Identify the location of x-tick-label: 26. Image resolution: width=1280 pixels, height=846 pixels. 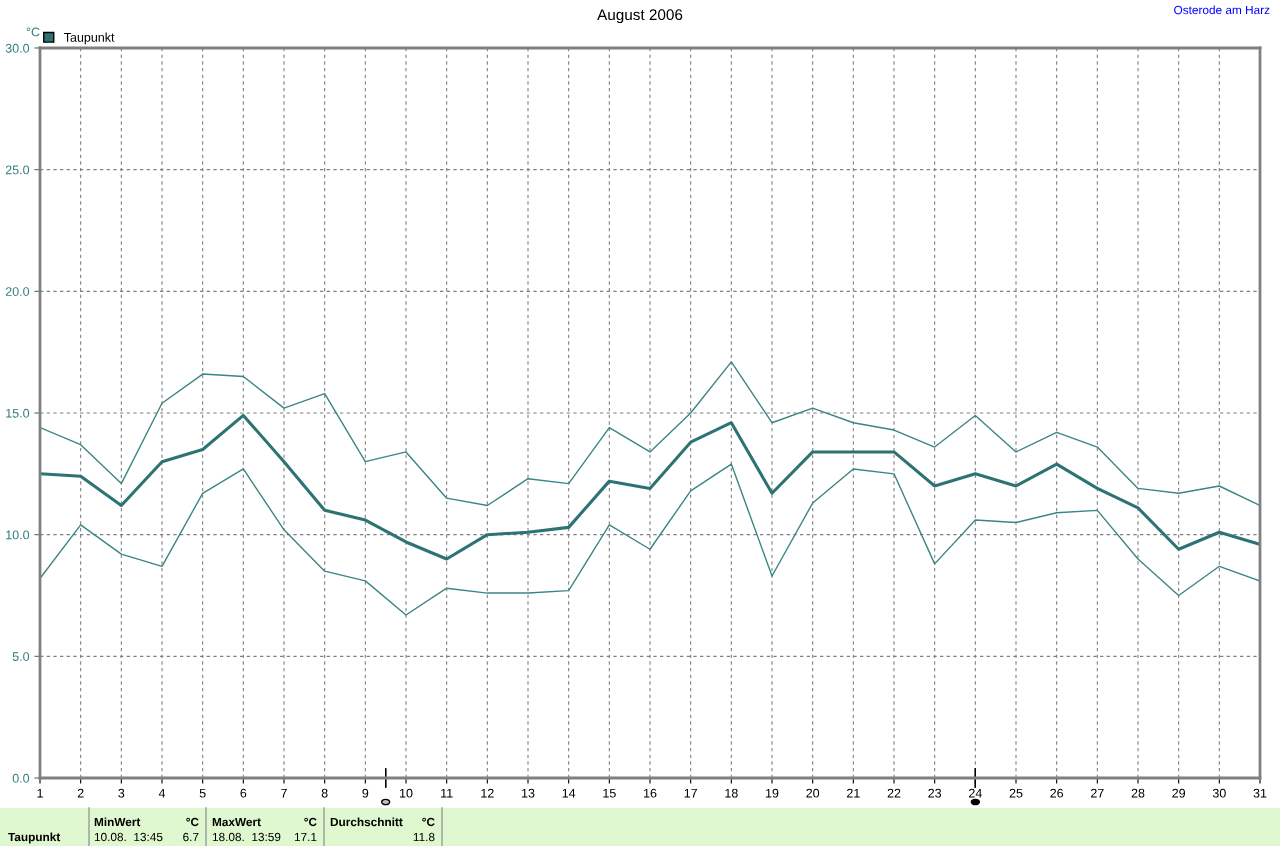
(1057, 793).